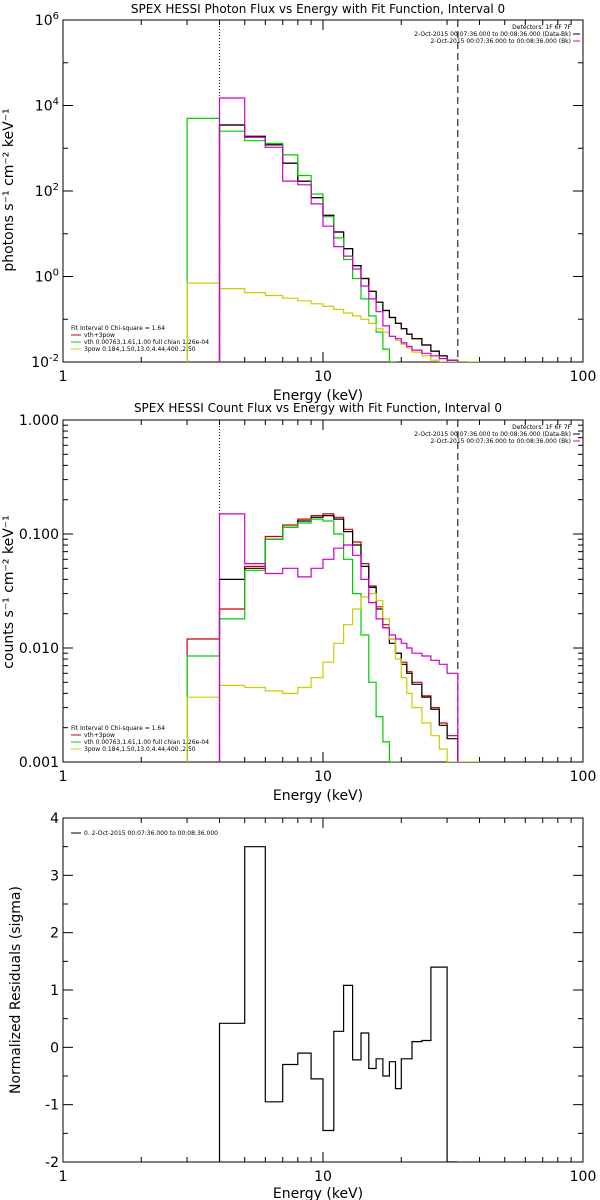 The width and height of the screenshot is (600, 1200). I want to click on count-flux-ytick-label: 1.000, so click(39, 421).